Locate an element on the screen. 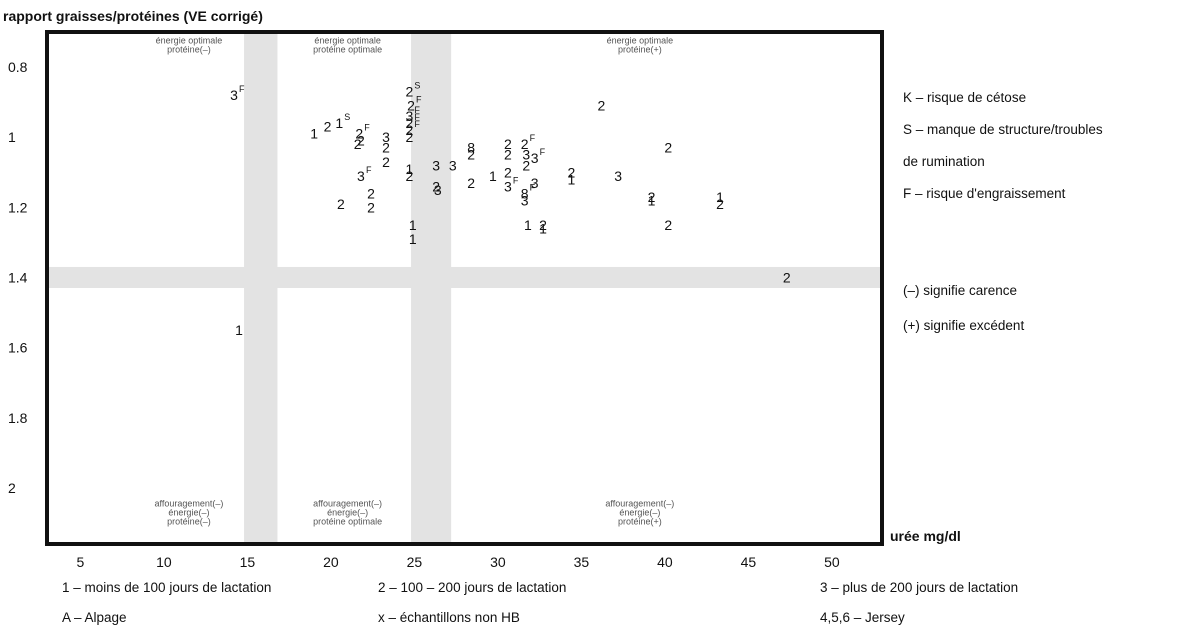 This screenshot has width=1186, height=630. region-label-4-1: énergie(–) is located at coordinates (347, 512).